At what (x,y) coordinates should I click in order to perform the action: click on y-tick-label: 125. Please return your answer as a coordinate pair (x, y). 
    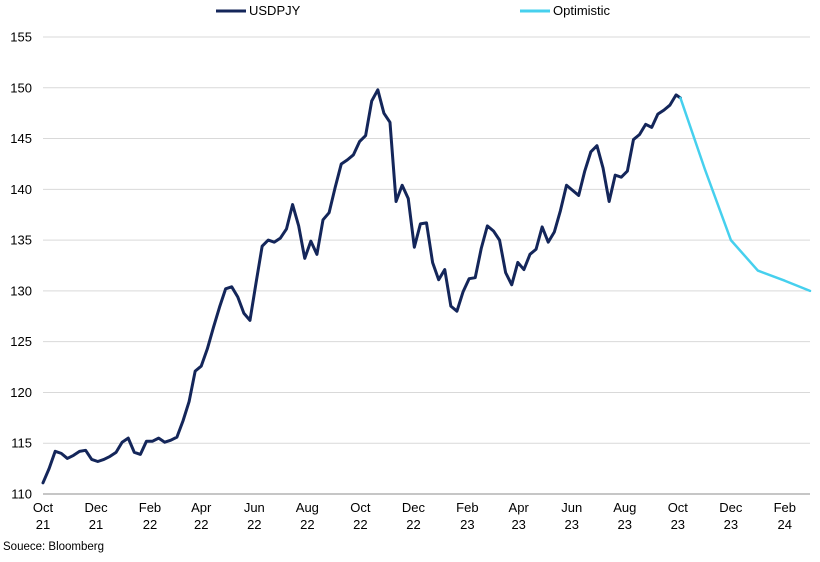
    Looking at the image, I should click on (21, 341).